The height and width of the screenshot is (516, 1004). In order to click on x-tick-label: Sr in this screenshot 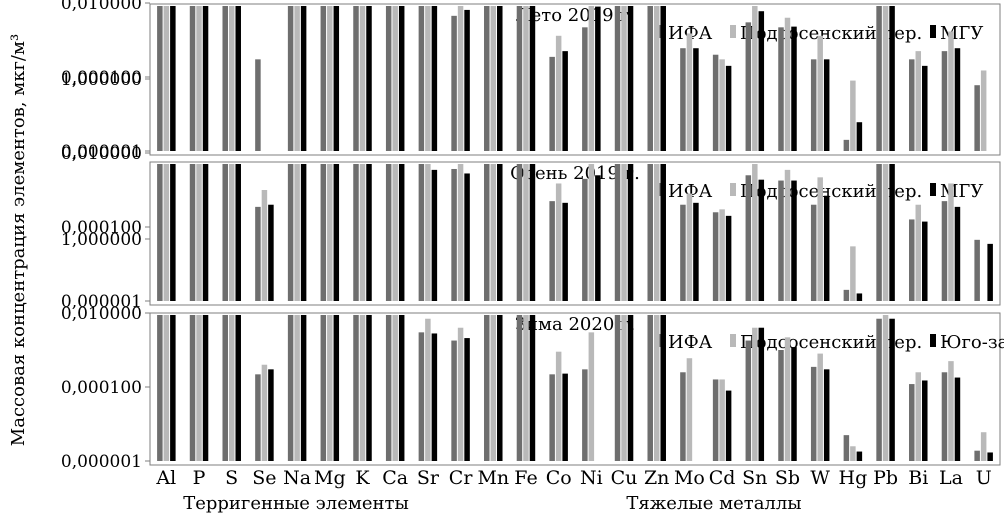, I will do `click(428, 478)`.